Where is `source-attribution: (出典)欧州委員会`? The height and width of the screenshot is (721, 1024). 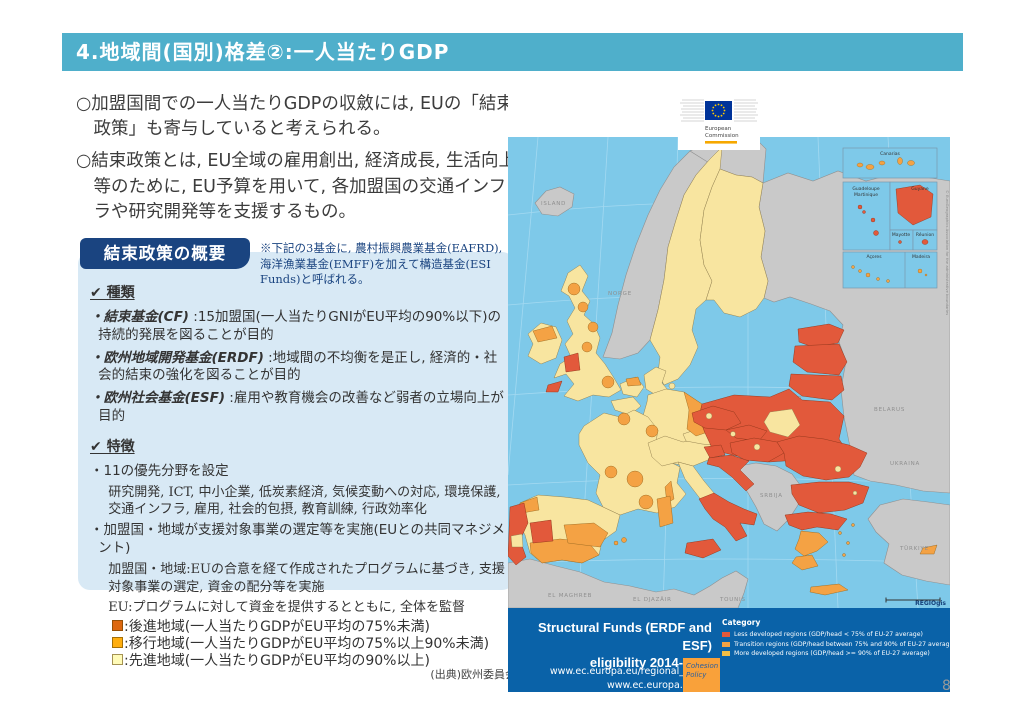
source-attribution: (出典)欧州委員会 is located at coordinates (473, 674).